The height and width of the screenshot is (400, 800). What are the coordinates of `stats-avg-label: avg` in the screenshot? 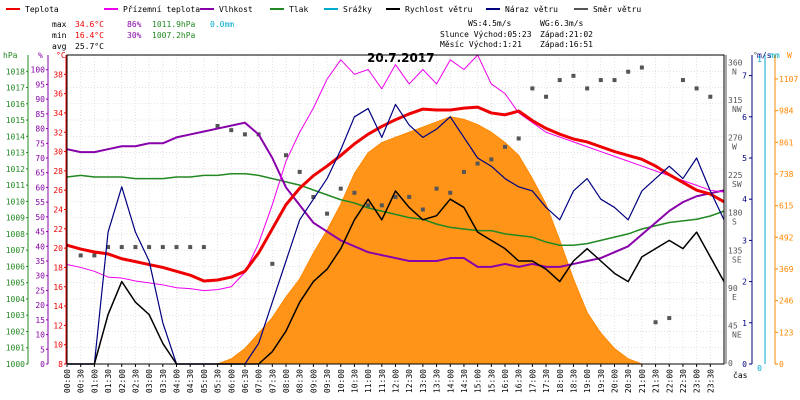 It's located at (59, 46).